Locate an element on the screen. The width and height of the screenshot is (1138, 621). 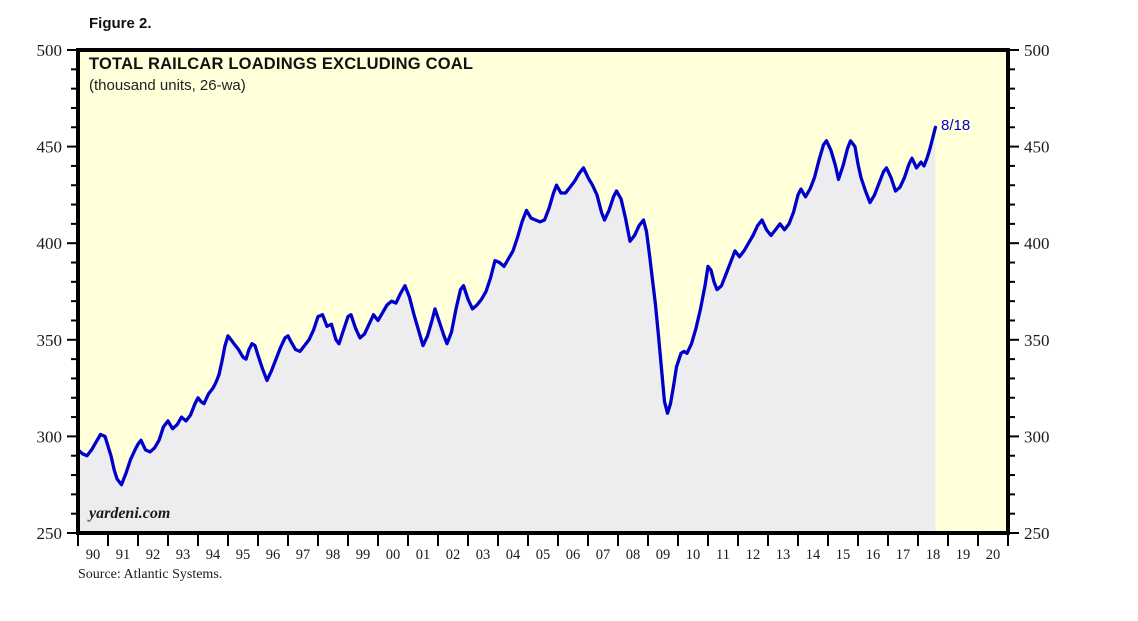
x-axis-label: 18 is located at coordinates (933, 555).